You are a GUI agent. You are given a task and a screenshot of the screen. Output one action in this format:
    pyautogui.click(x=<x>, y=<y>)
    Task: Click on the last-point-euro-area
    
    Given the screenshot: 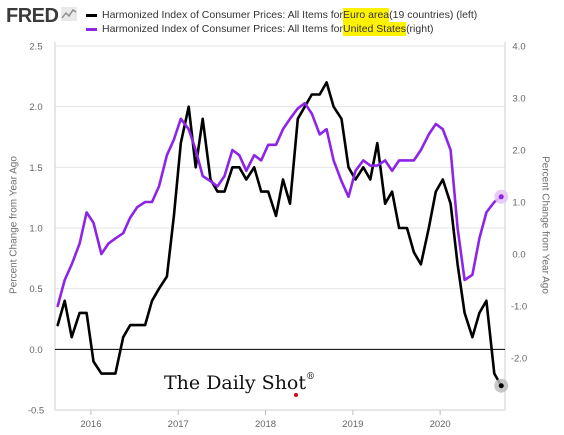 What is the action you would take?
    pyautogui.click(x=501, y=386)
    